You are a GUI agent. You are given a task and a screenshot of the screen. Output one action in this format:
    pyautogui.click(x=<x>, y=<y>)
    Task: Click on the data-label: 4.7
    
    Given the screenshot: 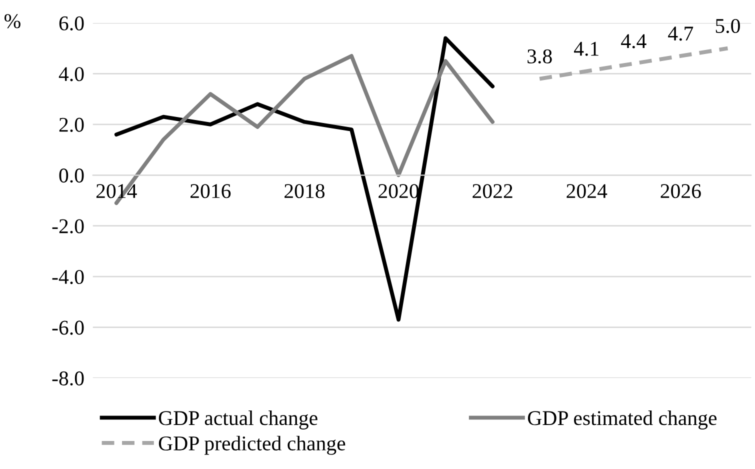 What is the action you would take?
    pyautogui.click(x=681, y=33)
    